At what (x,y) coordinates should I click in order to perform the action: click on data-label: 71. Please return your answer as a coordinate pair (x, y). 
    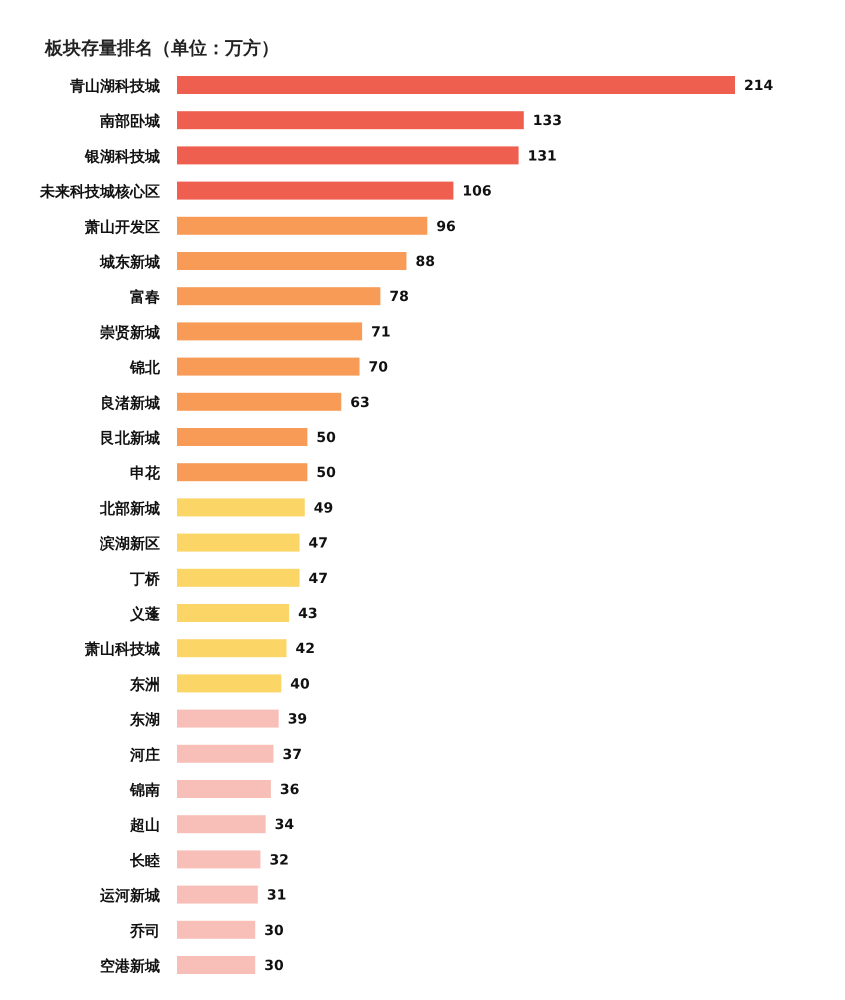
    Looking at the image, I should click on (381, 332).